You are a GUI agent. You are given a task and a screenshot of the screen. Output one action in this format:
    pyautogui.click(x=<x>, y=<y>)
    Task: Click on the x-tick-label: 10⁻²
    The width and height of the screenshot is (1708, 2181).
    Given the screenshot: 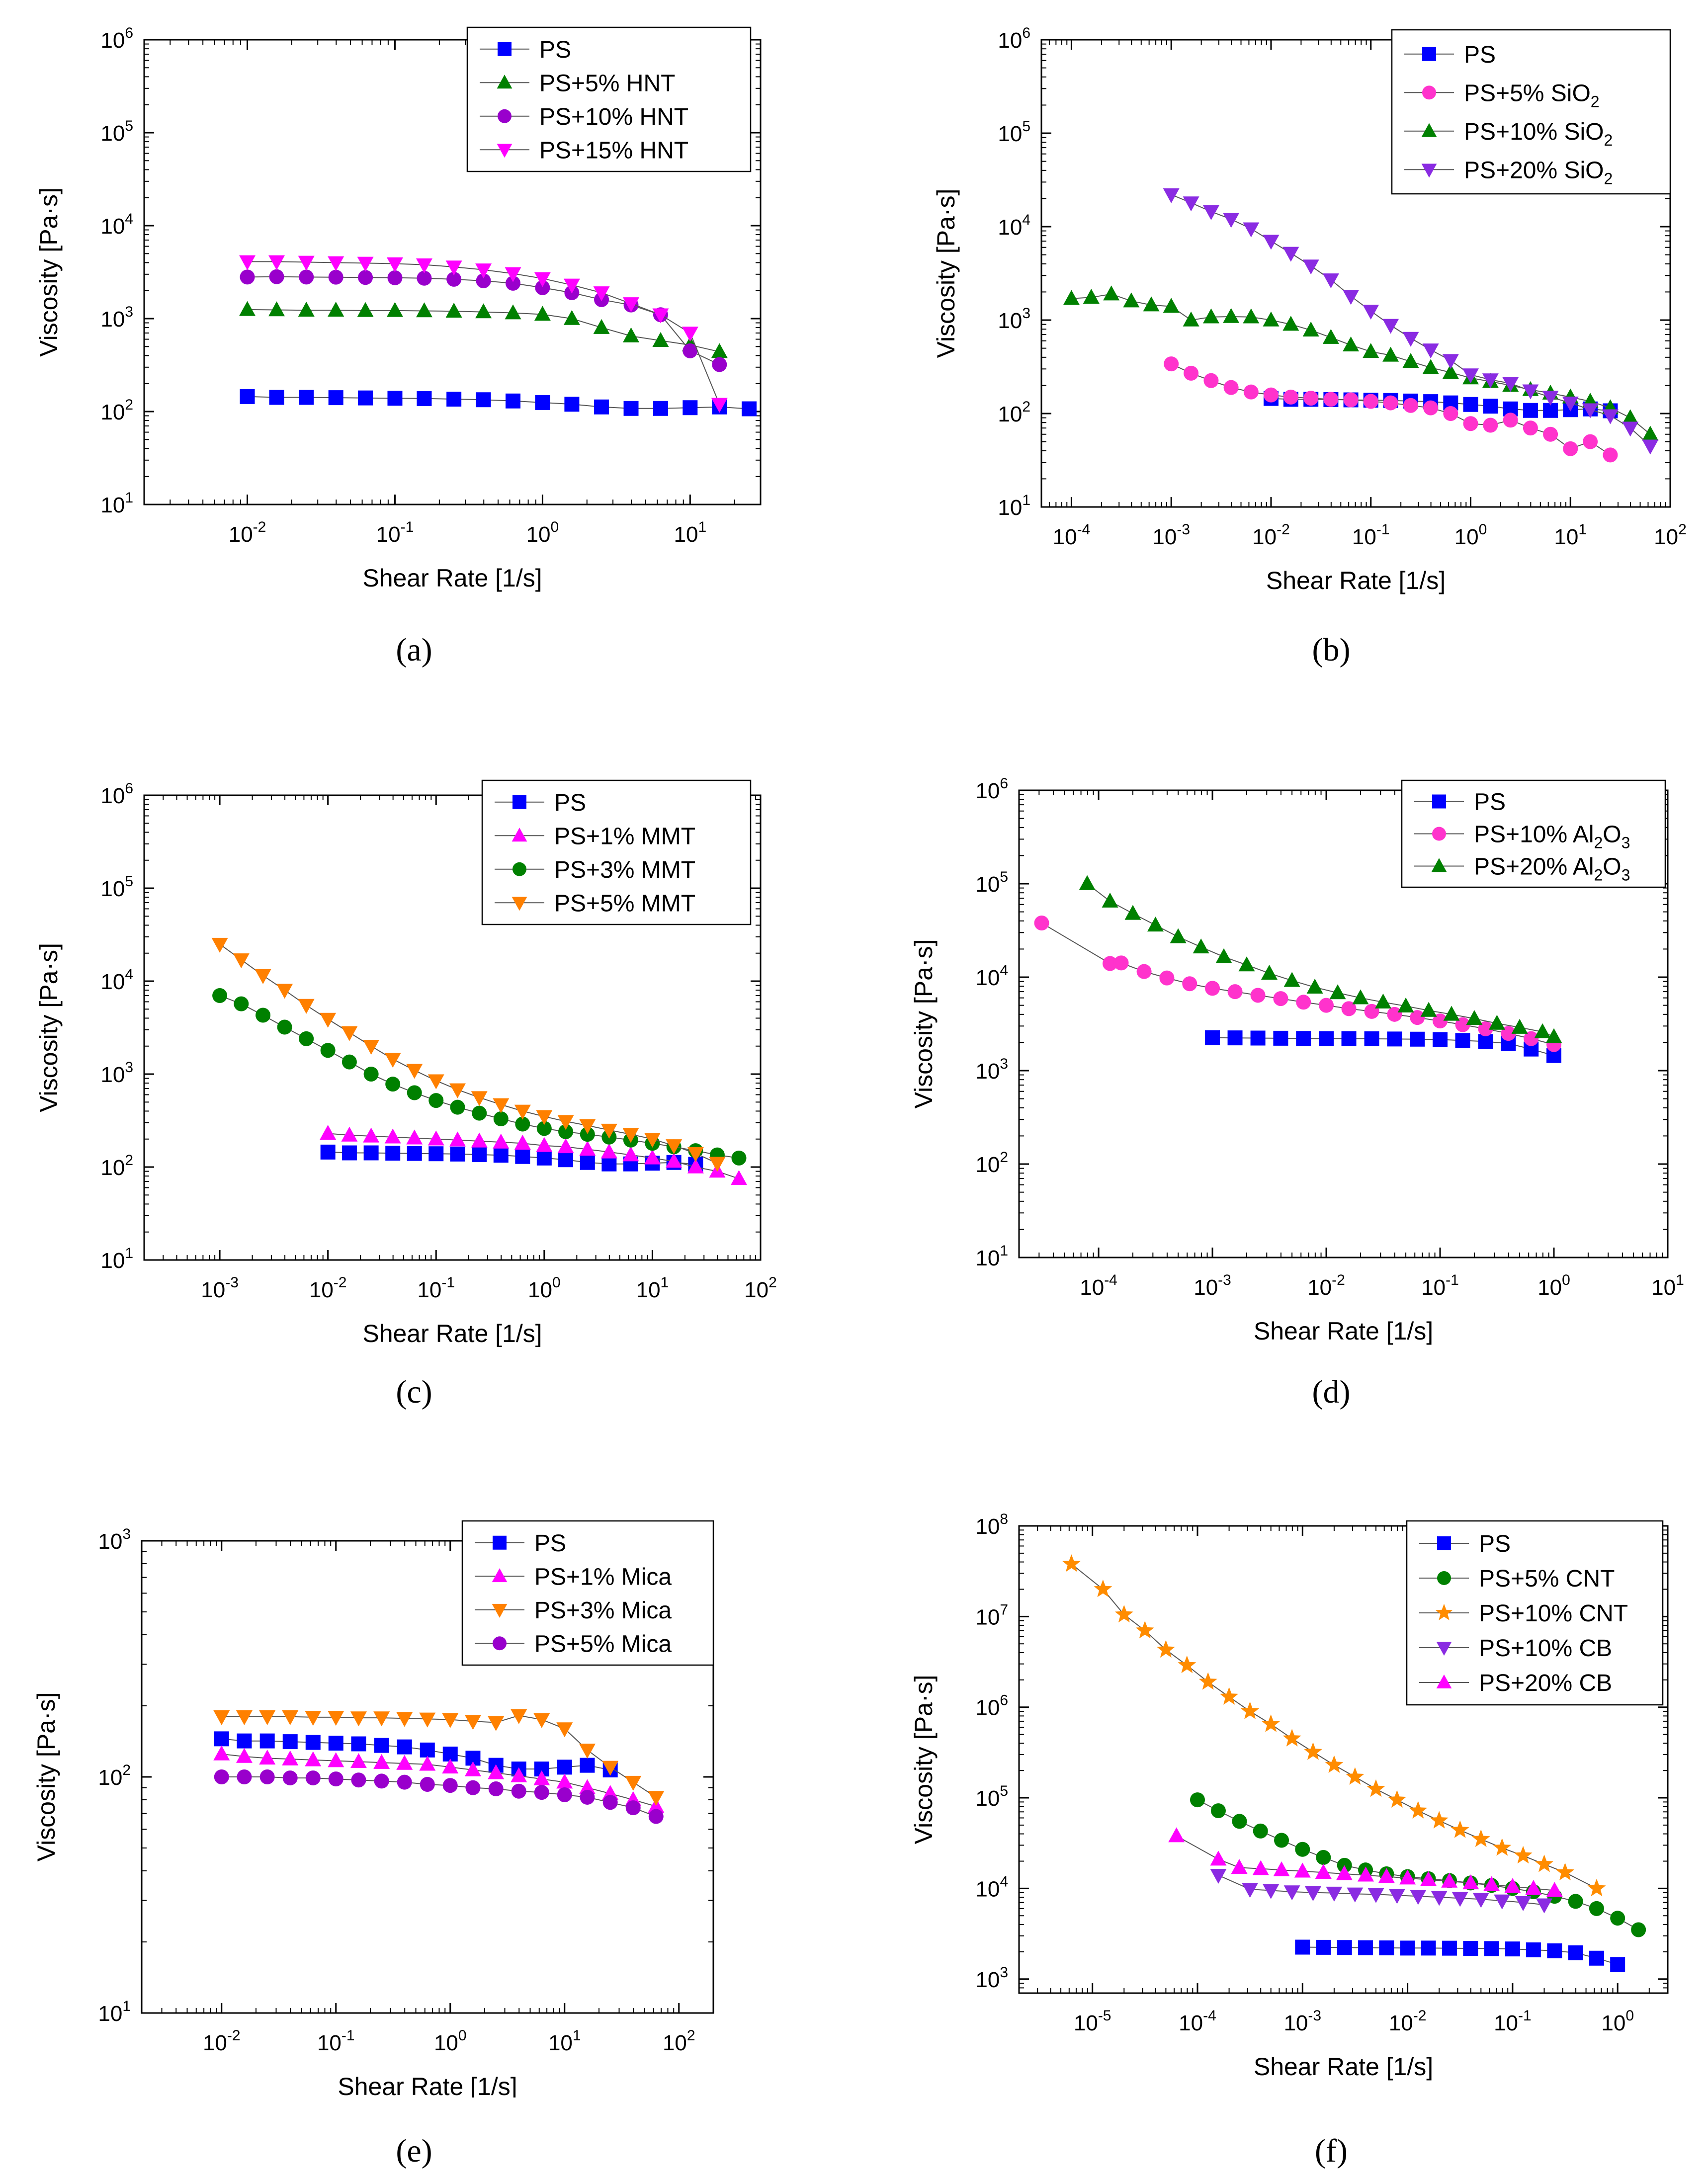 What is the action you would take?
    pyautogui.click(x=1408, y=2021)
    